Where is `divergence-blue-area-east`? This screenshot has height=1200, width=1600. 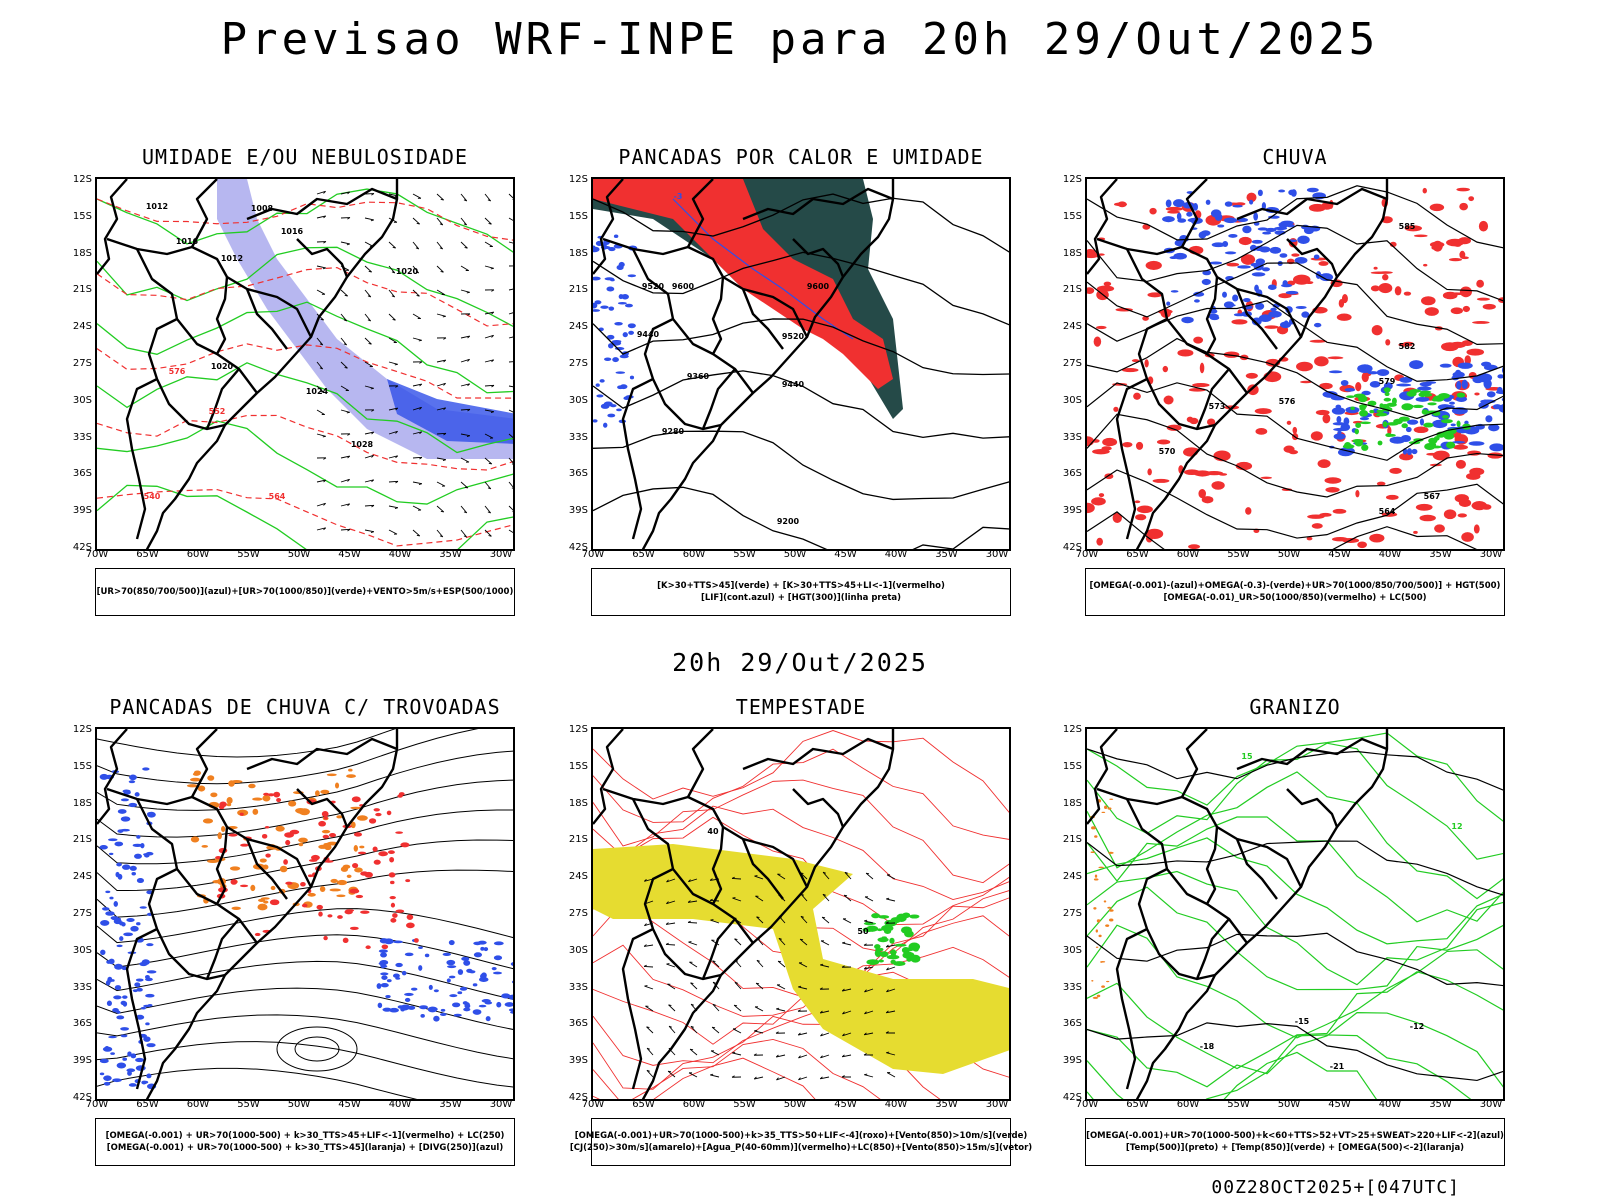
divergence-blue-area-east is located at coordinates (444, 980).